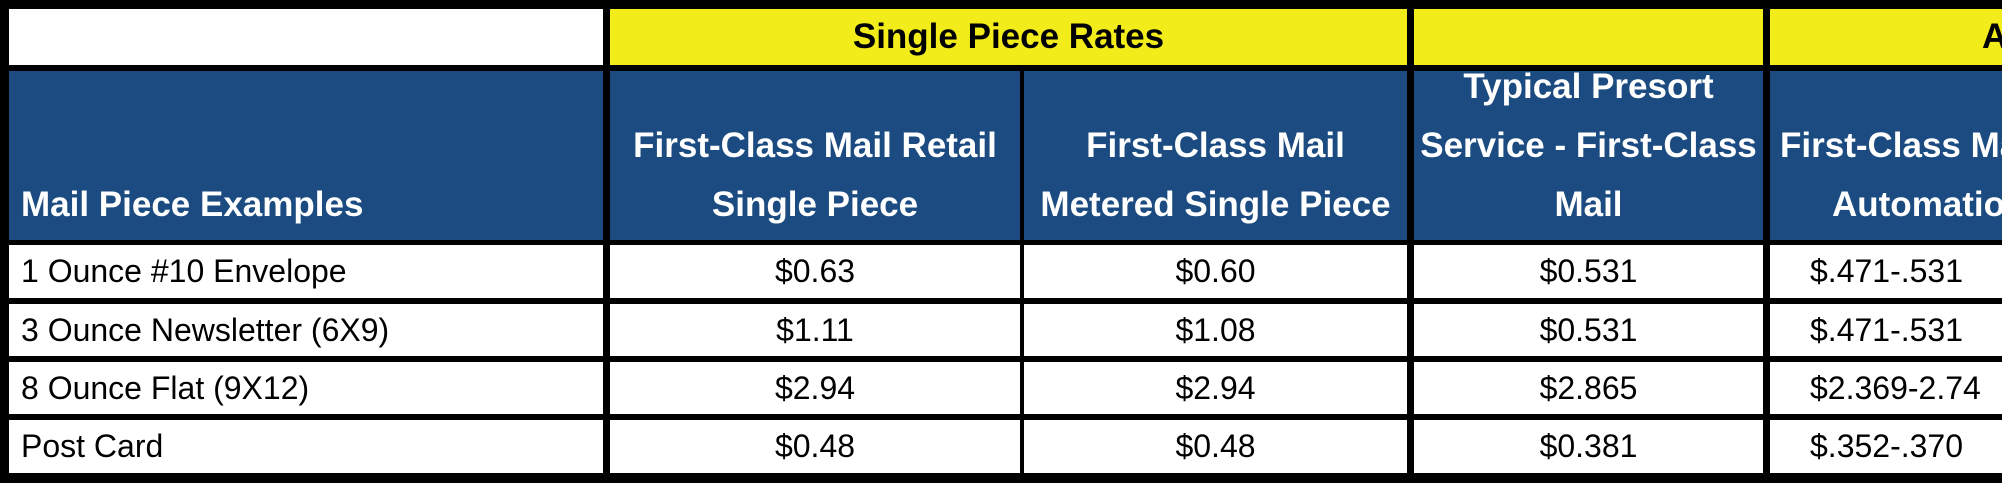  What do you see at coordinates (1215, 388) in the screenshot?
I see `metered-rate-cell: $2.94` at bounding box center [1215, 388].